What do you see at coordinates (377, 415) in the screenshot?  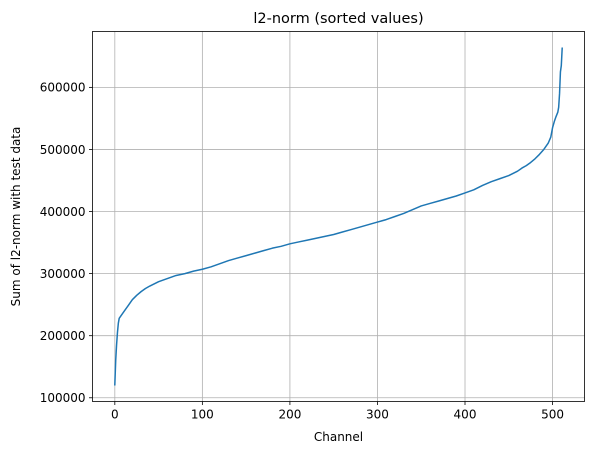 I see `x-tick-label: 300` at bounding box center [377, 415].